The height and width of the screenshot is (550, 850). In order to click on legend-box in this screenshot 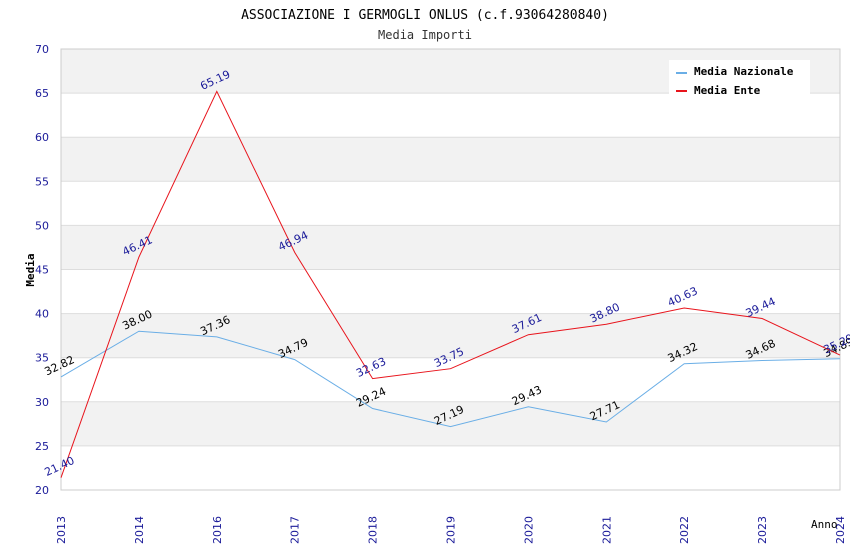, I will do `click(739, 78)`.